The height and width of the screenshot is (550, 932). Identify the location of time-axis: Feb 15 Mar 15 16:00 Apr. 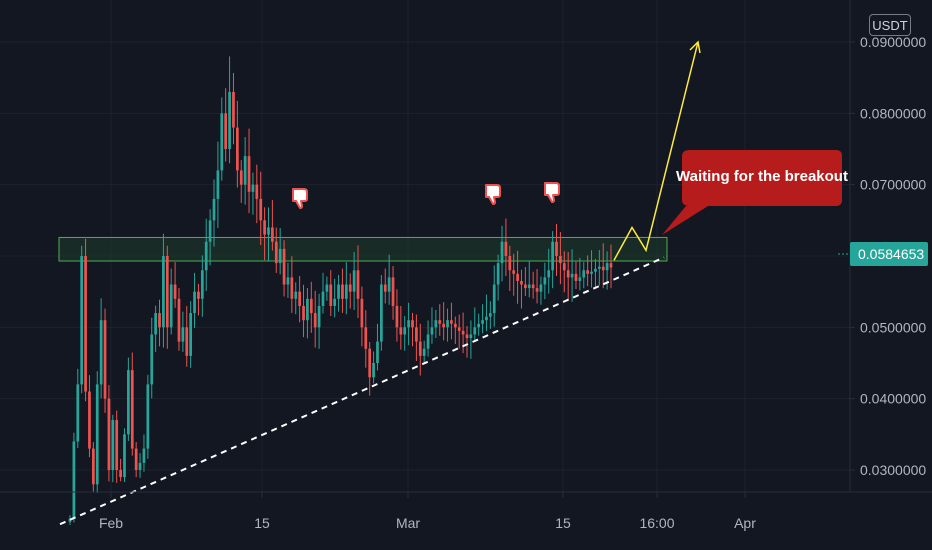
(466, 511).